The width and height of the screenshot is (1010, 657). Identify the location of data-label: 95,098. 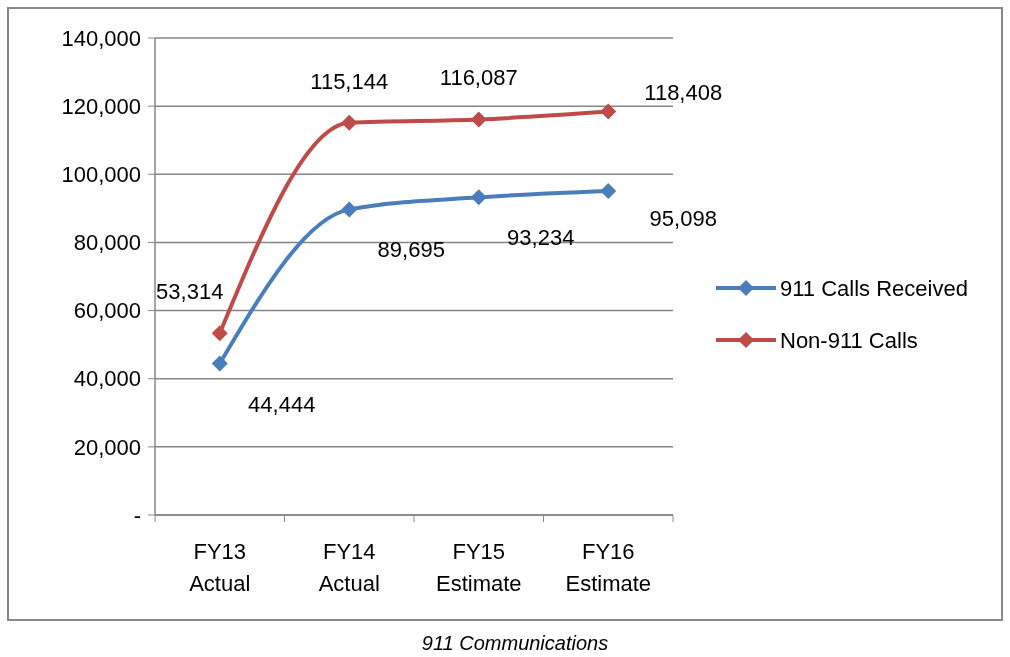
(683, 218).